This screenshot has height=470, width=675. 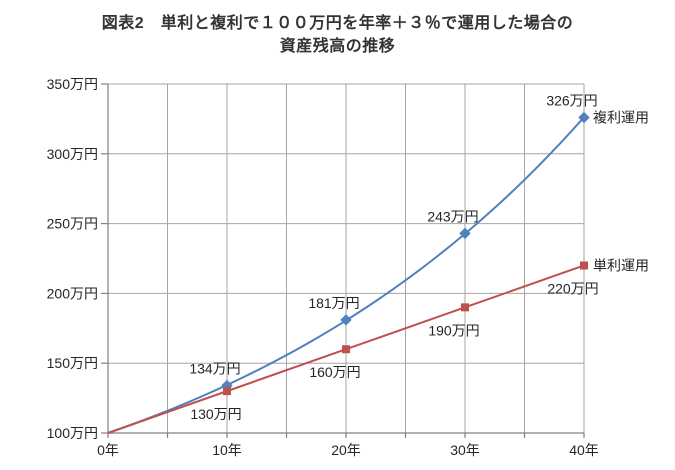 I want to click on data-point-label: 190万円, so click(x=453, y=330).